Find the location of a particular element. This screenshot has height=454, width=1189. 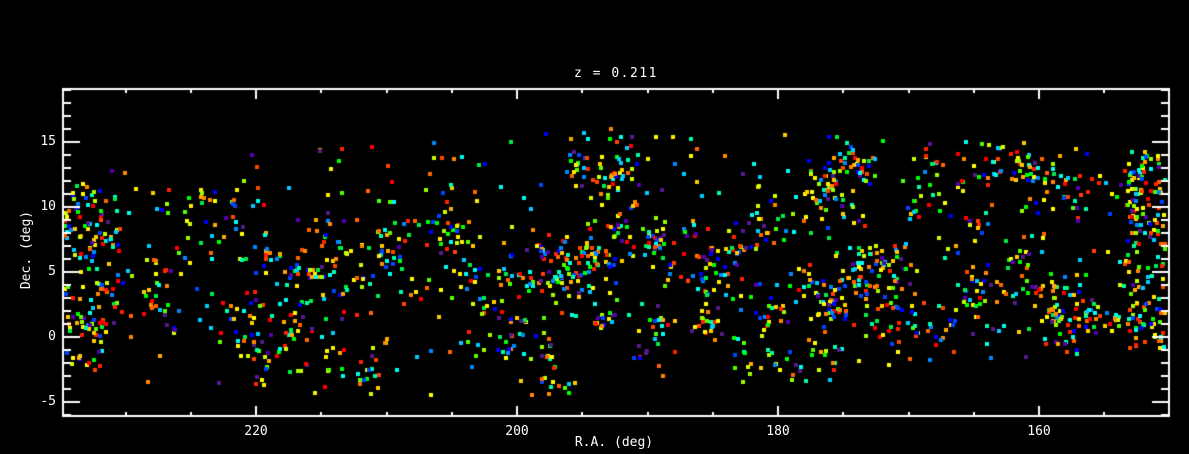

x-tick-label: 220 is located at coordinates (256, 431).